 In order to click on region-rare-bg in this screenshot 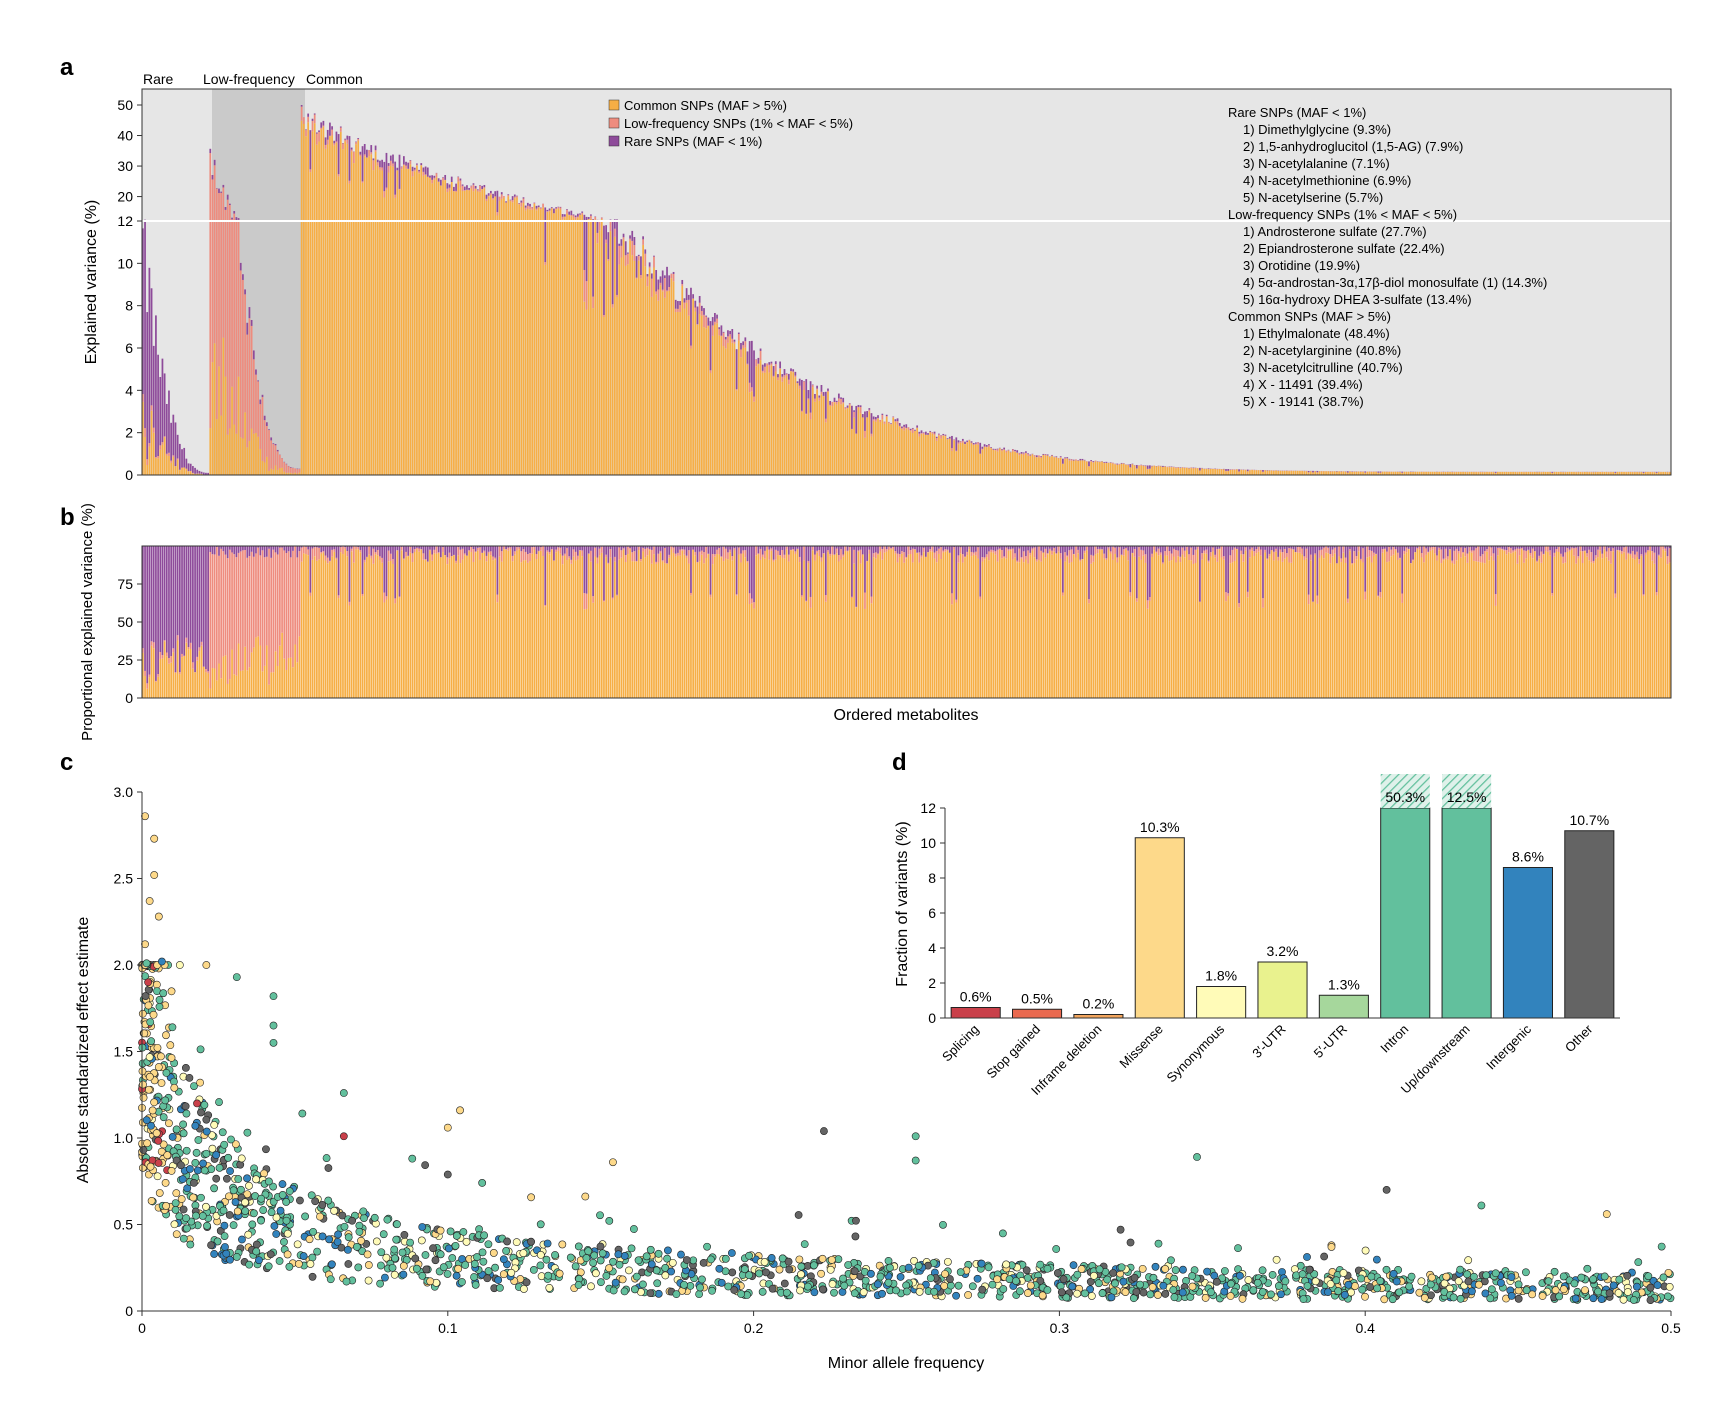, I will do `click(177, 282)`.